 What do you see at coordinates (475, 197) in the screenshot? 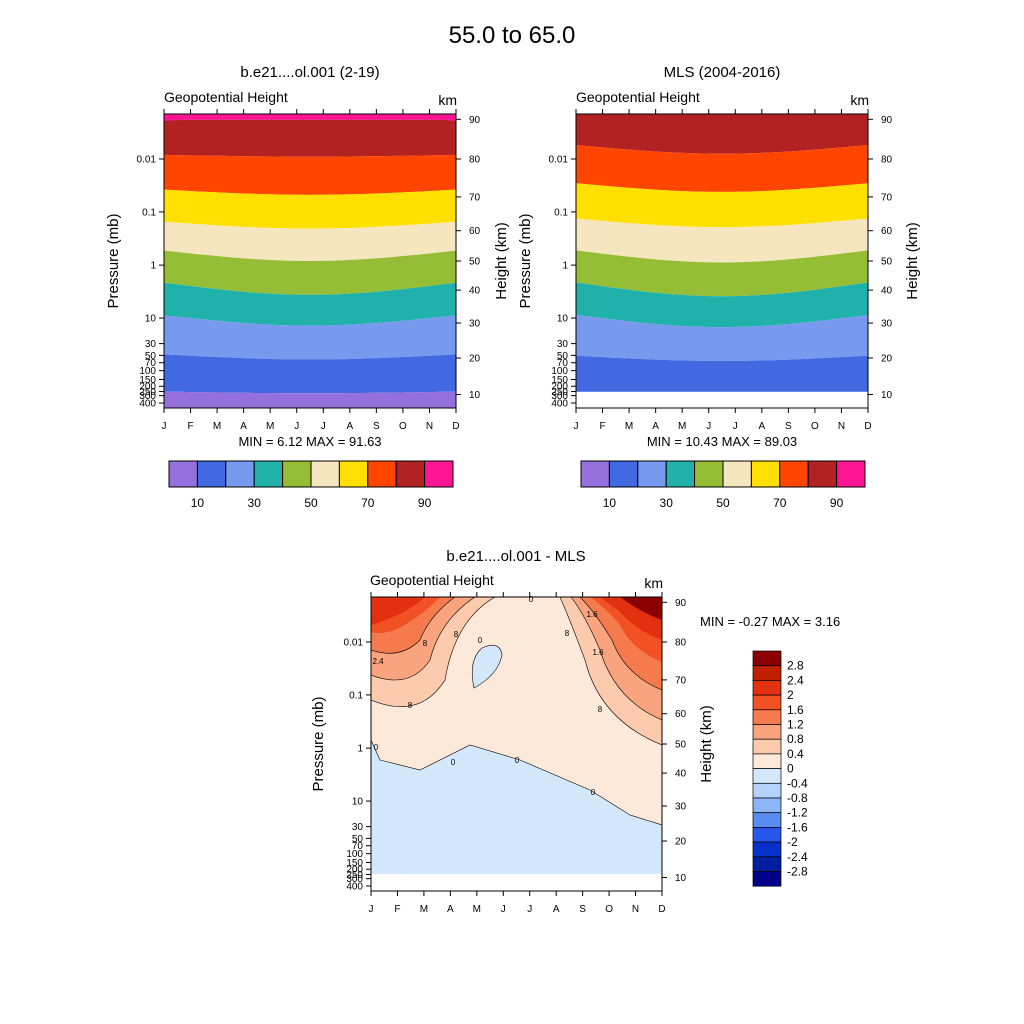
I see `y2-tick-label: 70` at bounding box center [475, 197].